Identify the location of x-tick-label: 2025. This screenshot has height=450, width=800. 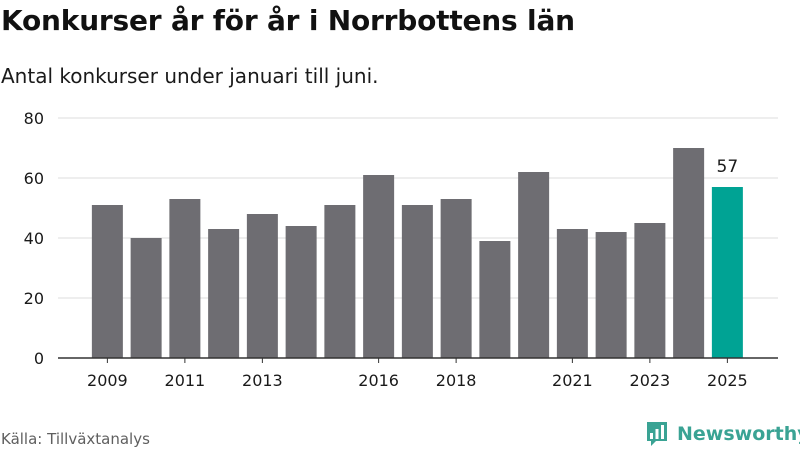
(727, 380).